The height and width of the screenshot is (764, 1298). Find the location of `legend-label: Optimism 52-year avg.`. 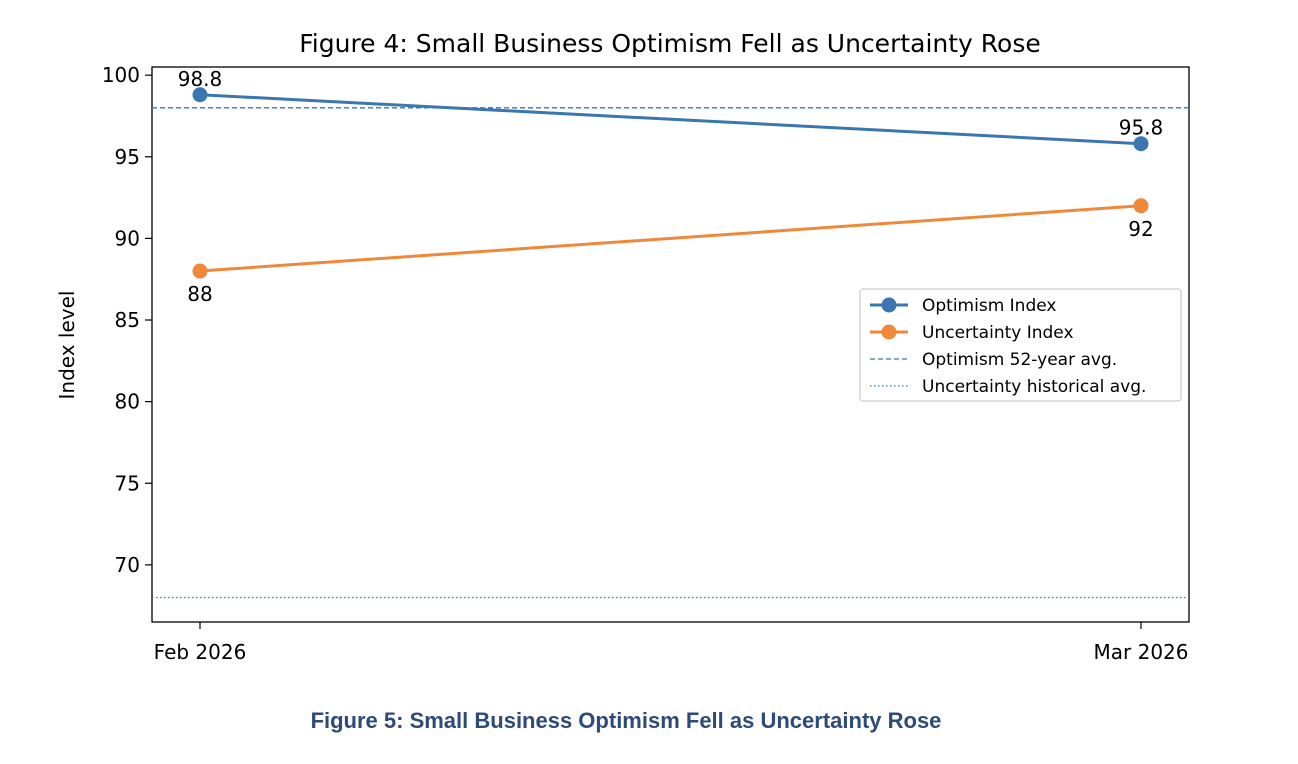

legend-label: Optimism 52-year avg. is located at coordinates (1019, 360).